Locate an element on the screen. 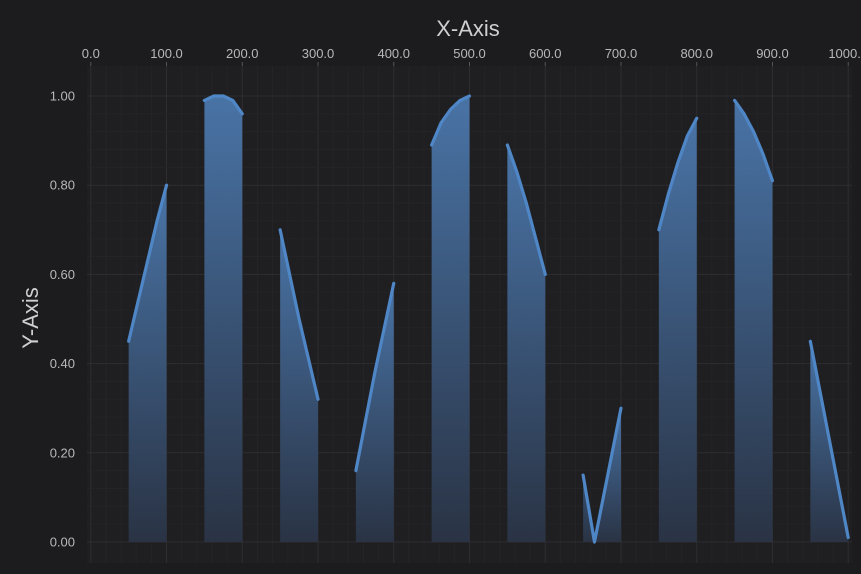  y-tick-labels: 0.00 0.20 0.40 0.60 0.80 1.00 is located at coordinates (62, 319).